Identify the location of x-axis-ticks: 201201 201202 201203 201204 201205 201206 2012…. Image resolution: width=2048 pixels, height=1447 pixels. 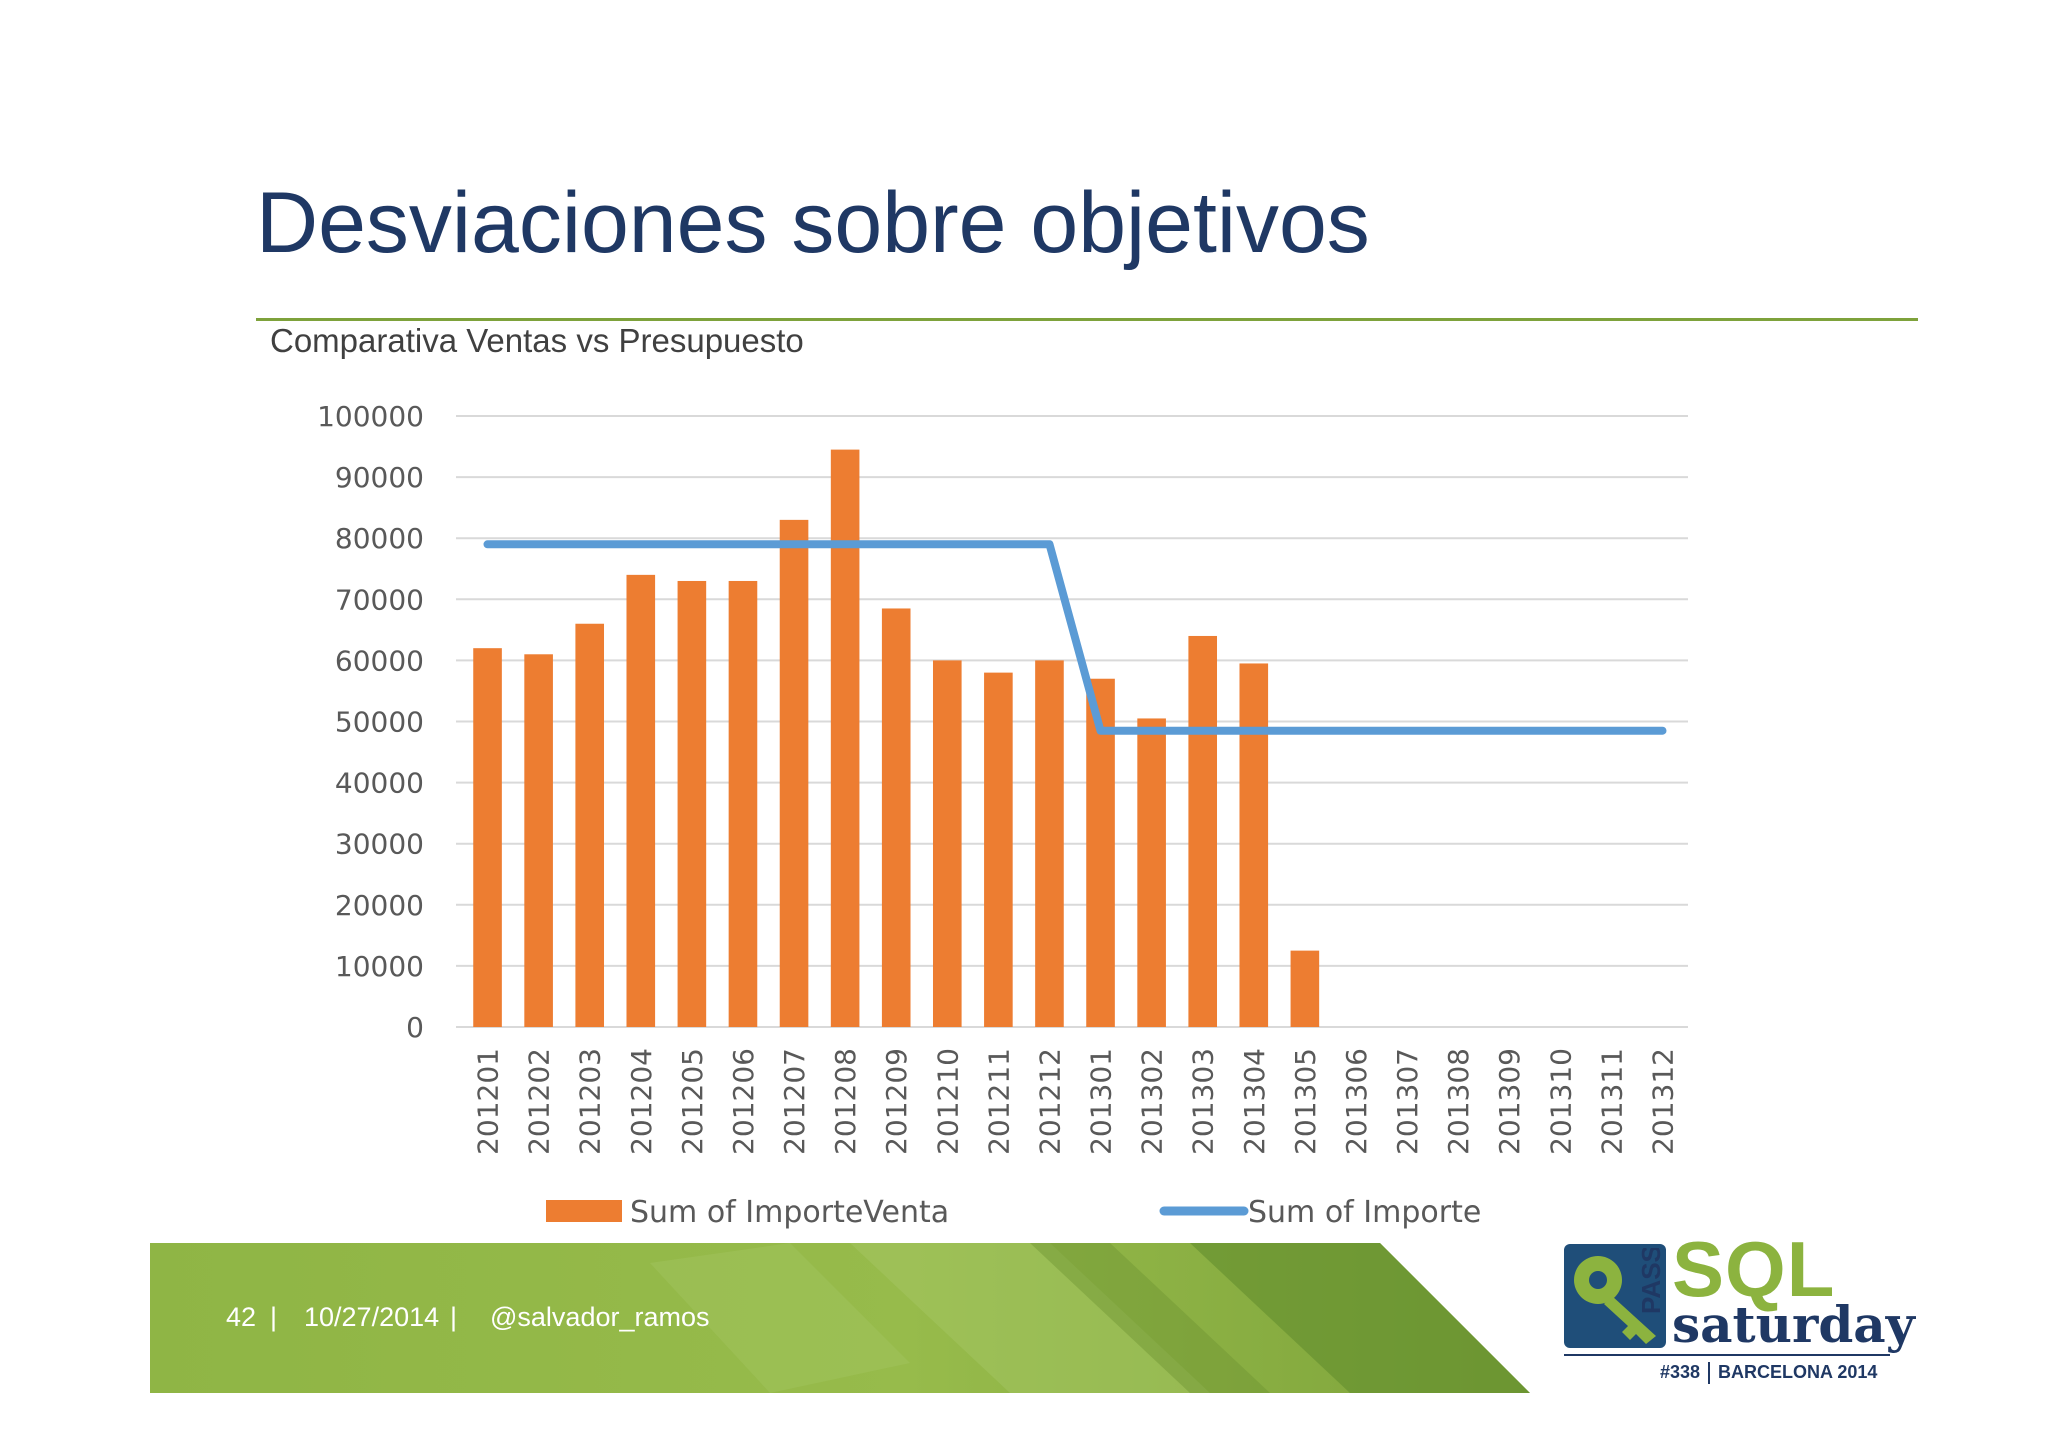
(1076, 1101).